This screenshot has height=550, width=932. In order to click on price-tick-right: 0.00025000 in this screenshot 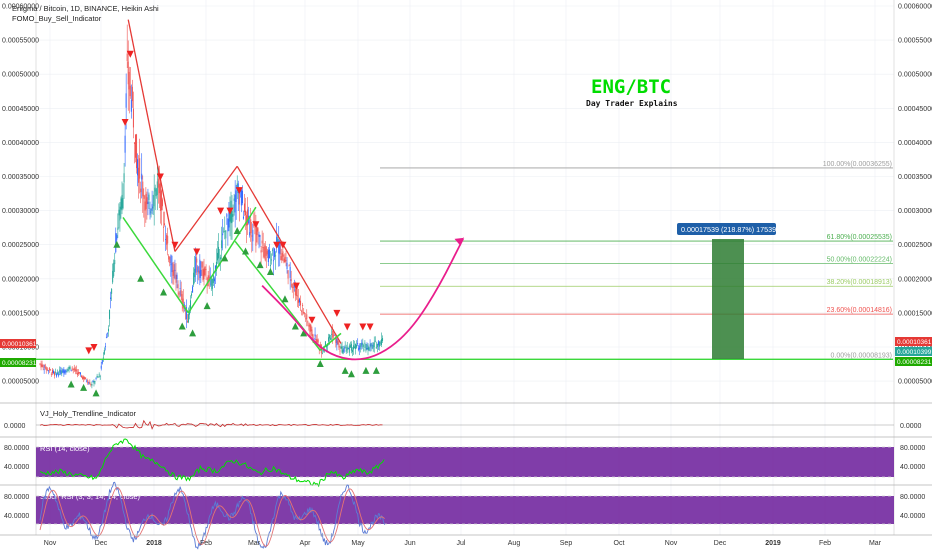, I will do `click(915, 245)`.